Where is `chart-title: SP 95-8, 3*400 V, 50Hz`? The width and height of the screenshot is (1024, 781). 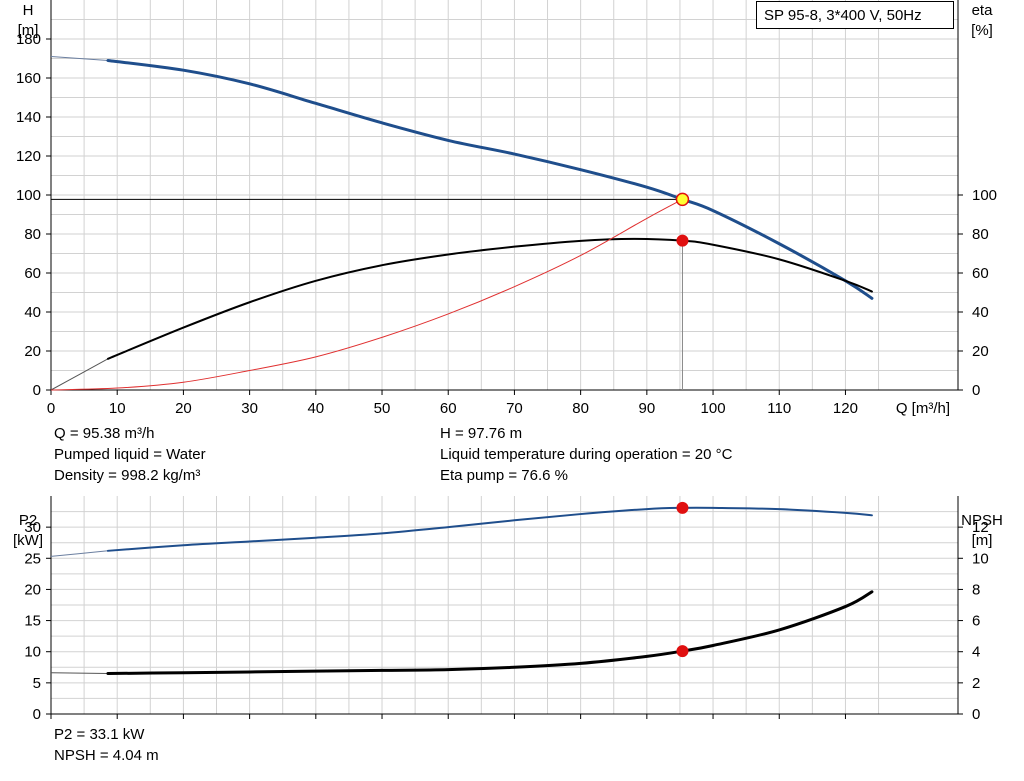 chart-title: SP 95-8, 3*400 V, 50Hz is located at coordinates (843, 15).